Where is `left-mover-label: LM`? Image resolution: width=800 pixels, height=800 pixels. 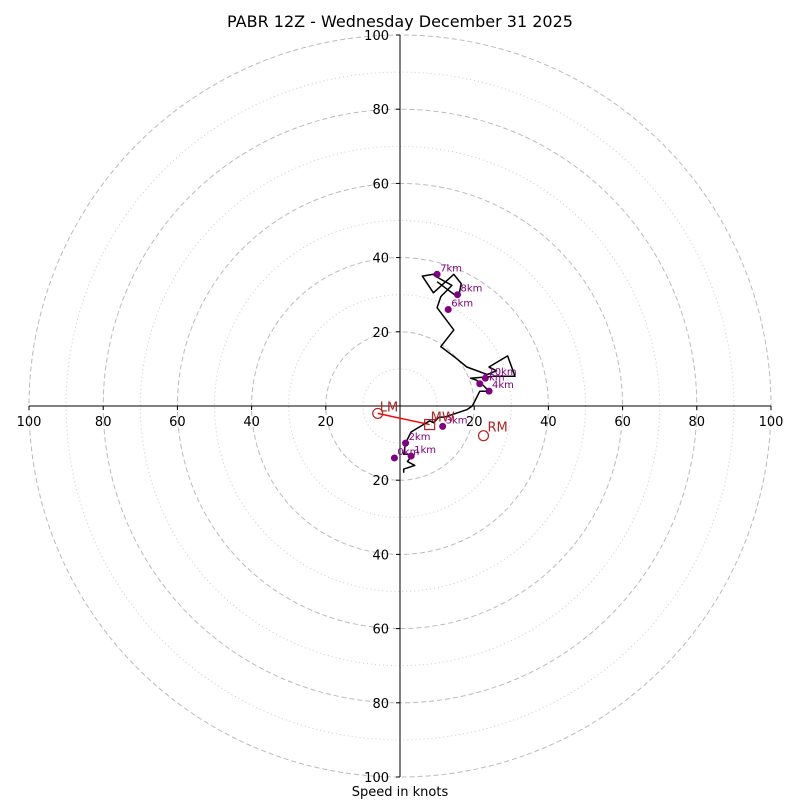 left-mover-label: LM is located at coordinates (389, 407).